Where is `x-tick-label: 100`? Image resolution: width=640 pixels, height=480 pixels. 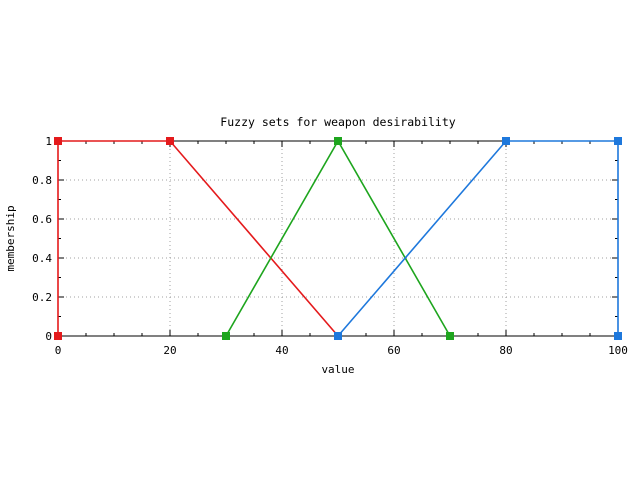 x-tick-label: 100 is located at coordinates (618, 350).